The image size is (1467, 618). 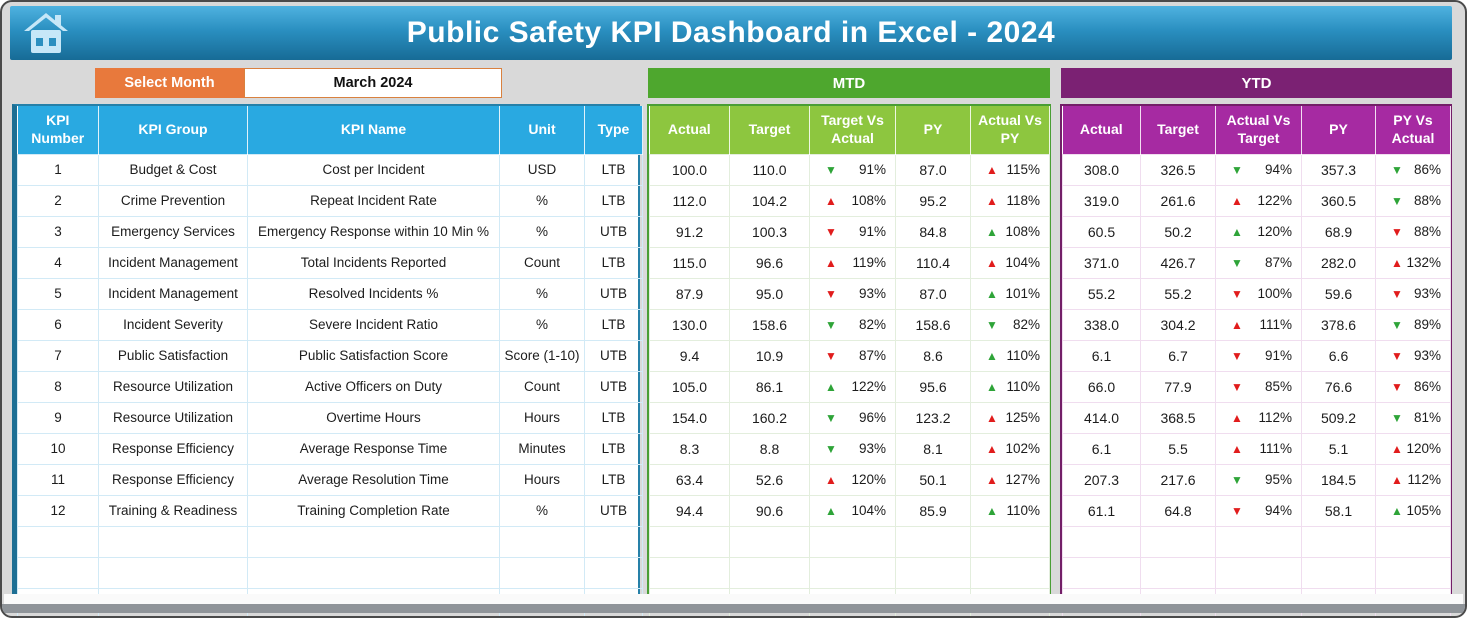 I want to click on trend-value: 115%, so click(x=1023, y=169).